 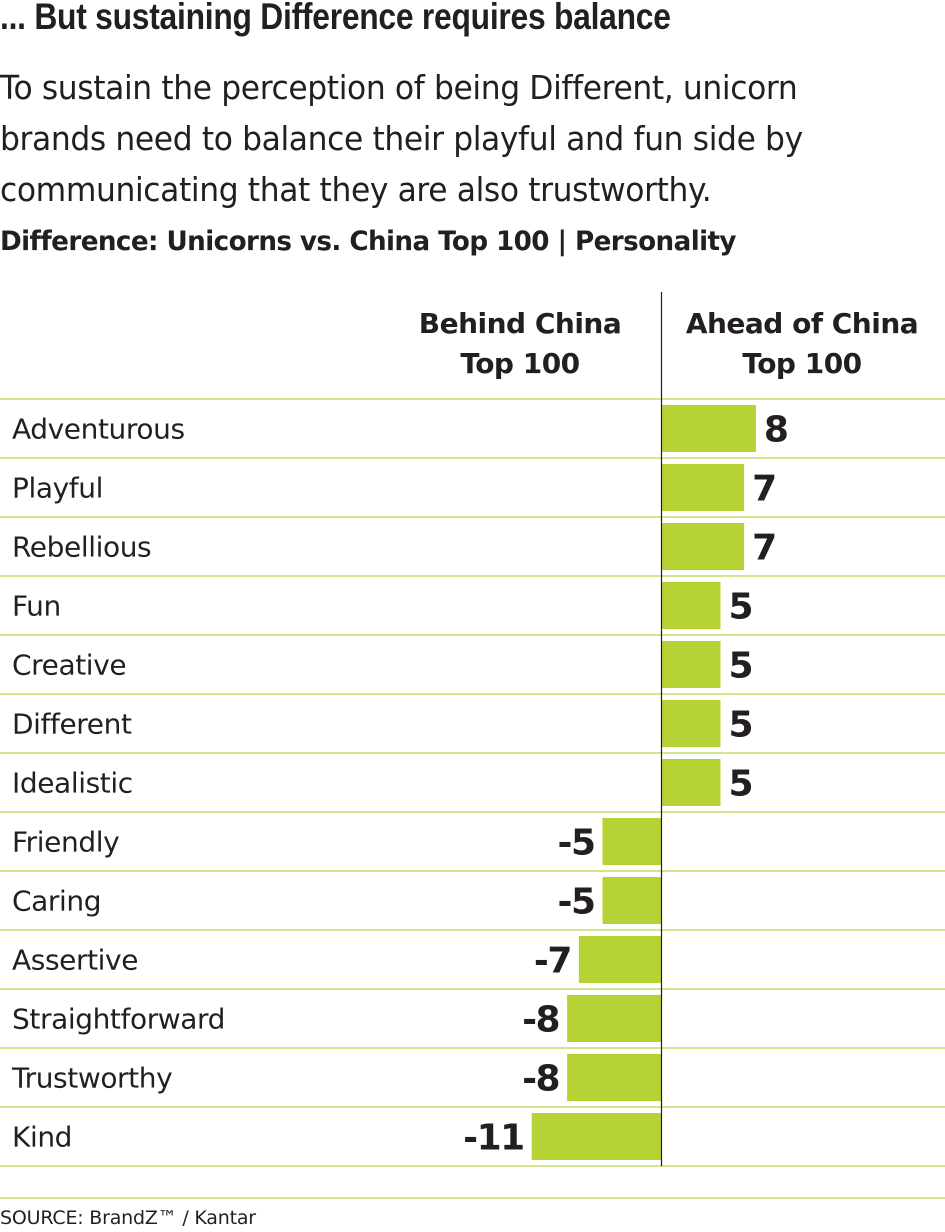 What do you see at coordinates (802, 344) in the screenshot?
I see `column-header-ahead: Ahead of China Top 100` at bounding box center [802, 344].